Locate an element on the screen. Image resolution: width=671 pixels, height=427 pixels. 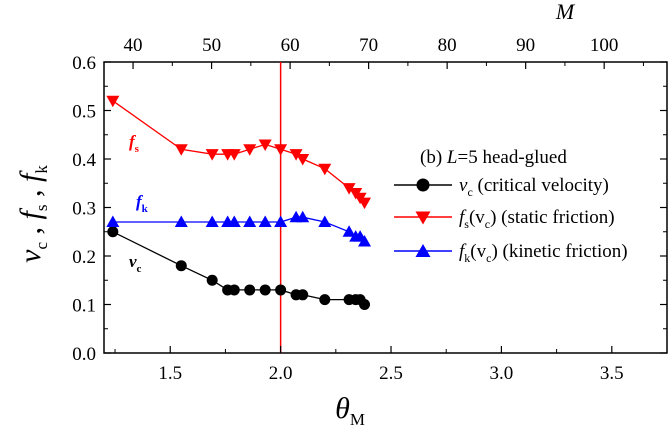
x-top-tick-label: 90 is located at coordinates (525, 45).